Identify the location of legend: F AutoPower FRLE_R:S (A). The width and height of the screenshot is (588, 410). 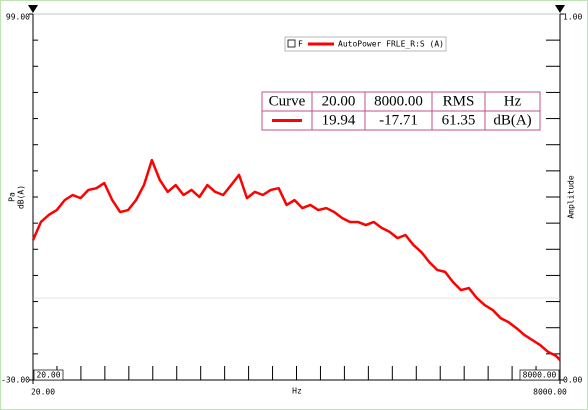
(365, 44).